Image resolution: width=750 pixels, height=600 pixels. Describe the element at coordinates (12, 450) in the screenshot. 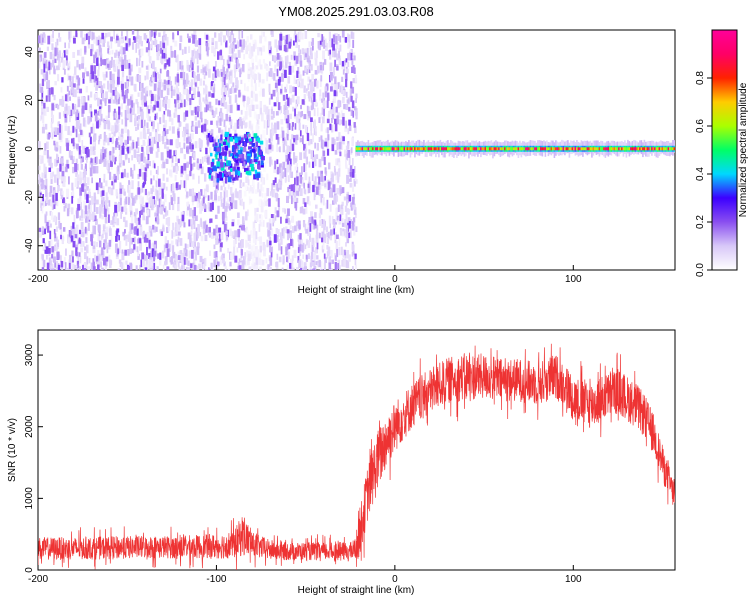

I see `snr-y-label: SNR (10 * v/v)` at that location.